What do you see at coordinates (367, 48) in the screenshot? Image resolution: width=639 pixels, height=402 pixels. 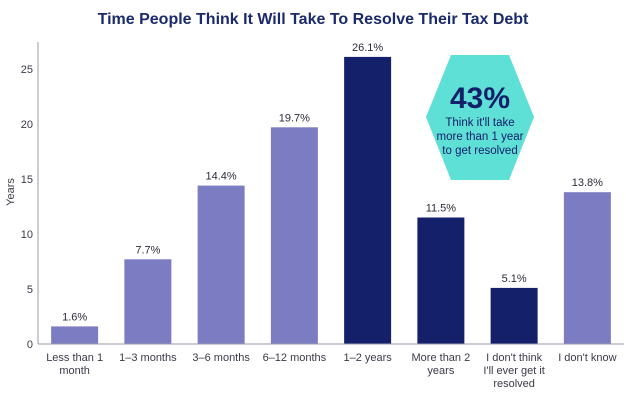 I see `data-label: 26.1%` at bounding box center [367, 48].